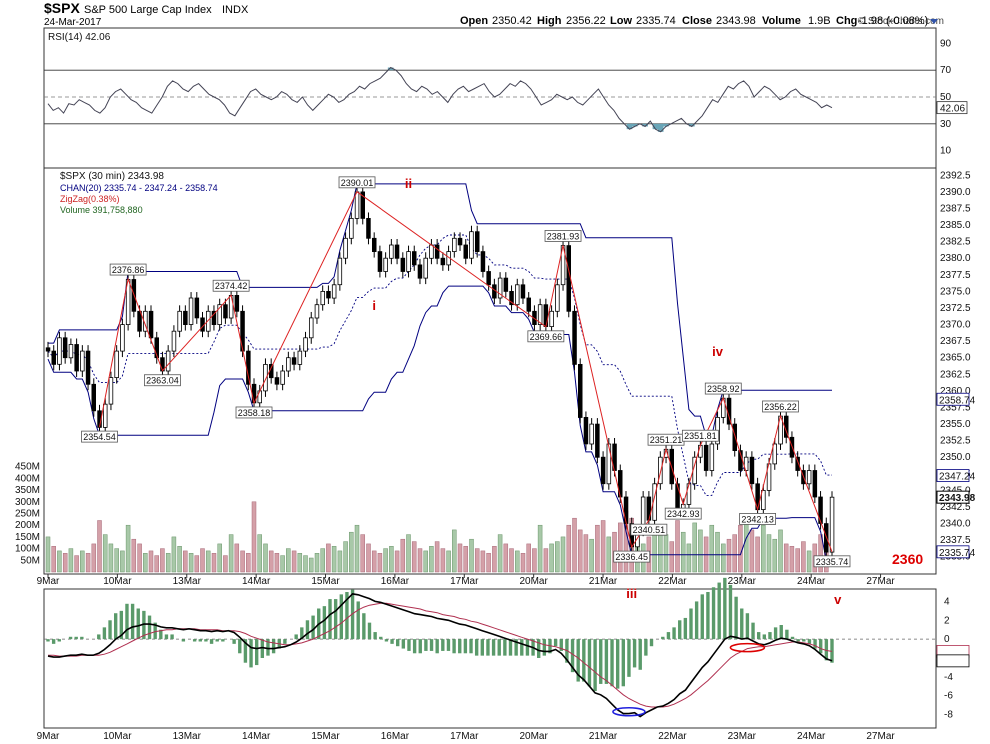 This screenshot has height=744, width=990. I want to click on wave-label: iv, so click(718, 351).